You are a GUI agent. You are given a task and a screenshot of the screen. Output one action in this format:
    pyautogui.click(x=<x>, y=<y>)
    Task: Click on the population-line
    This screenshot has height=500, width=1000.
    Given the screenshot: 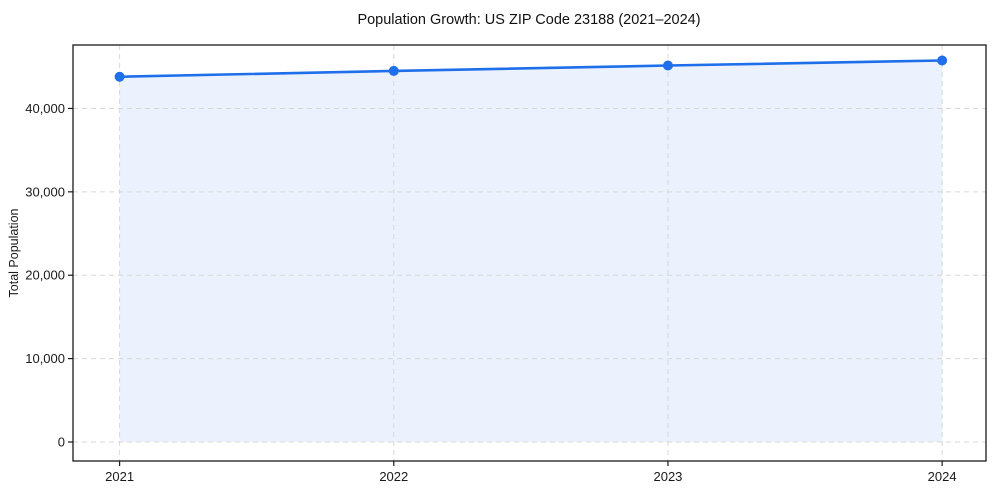 What is the action you would take?
    pyautogui.click(x=531, y=69)
    